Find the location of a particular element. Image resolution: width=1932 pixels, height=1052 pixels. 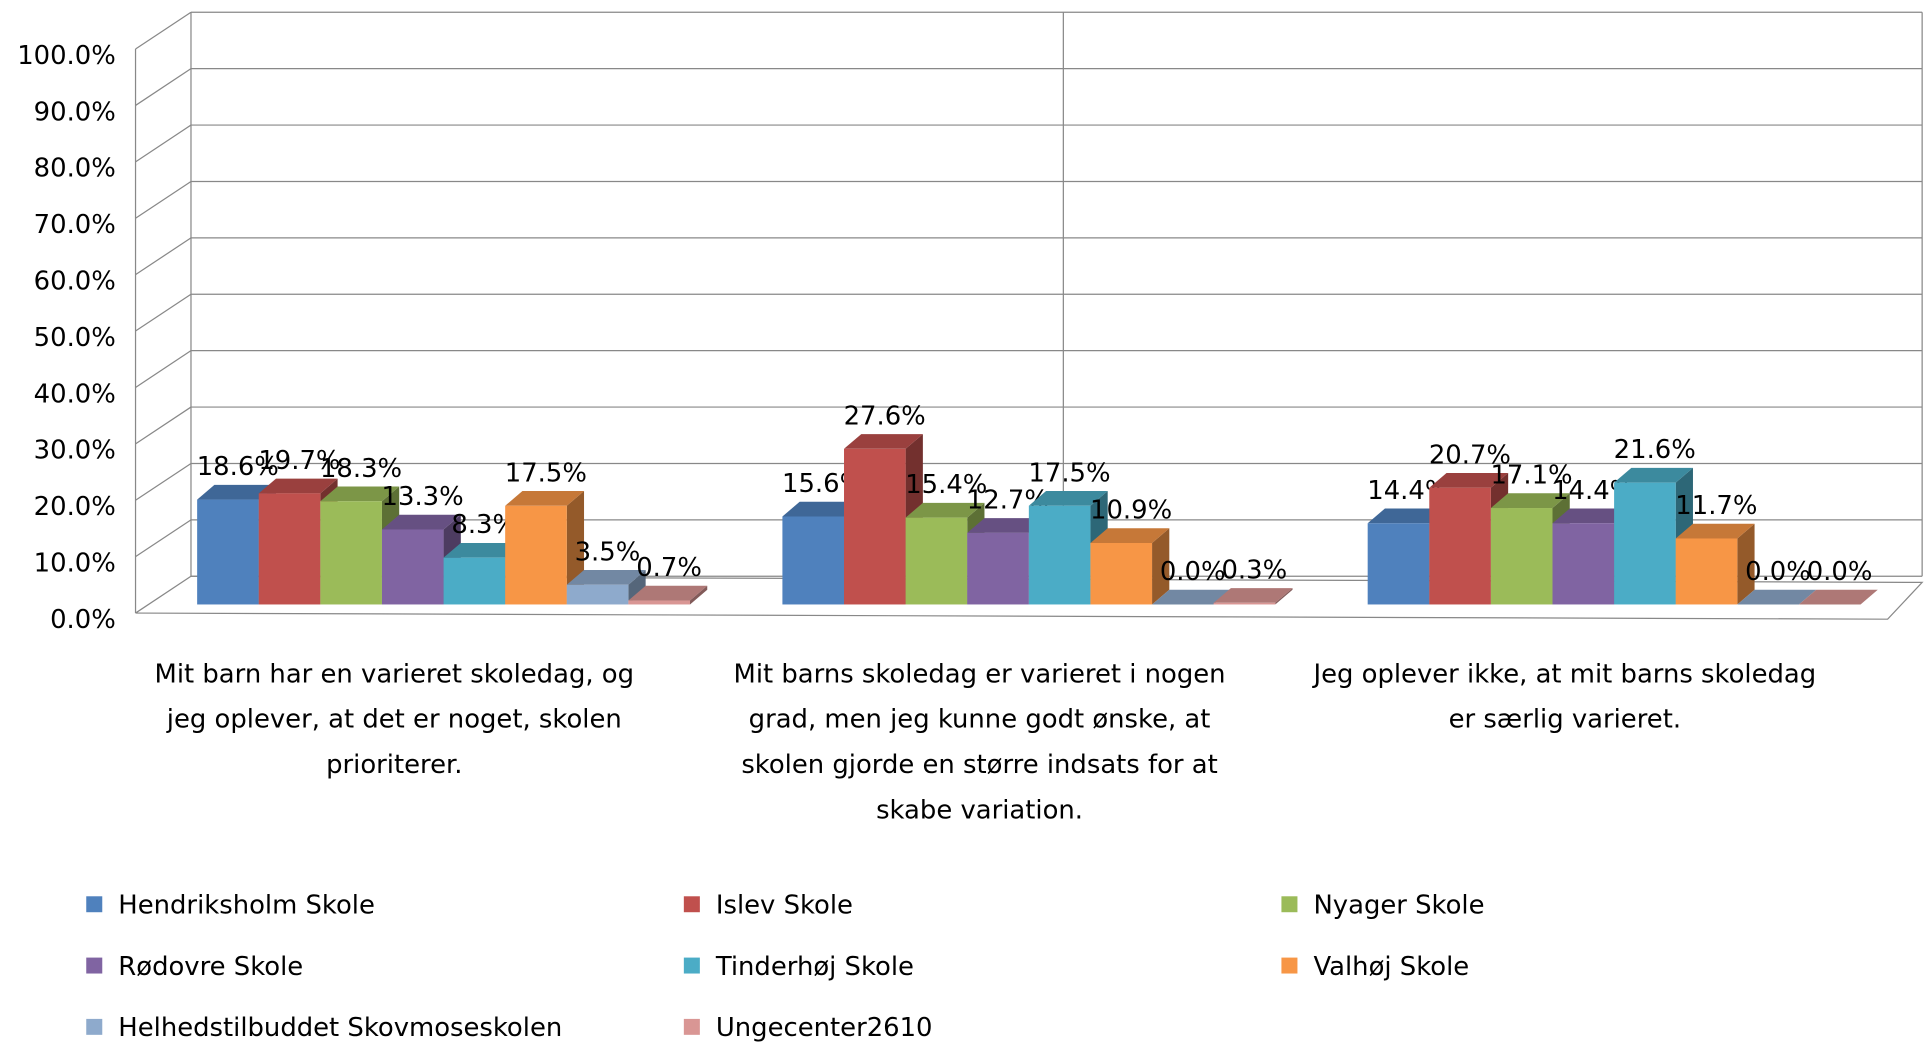

value-label: 21.6% is located at coordinates (1655, 450).